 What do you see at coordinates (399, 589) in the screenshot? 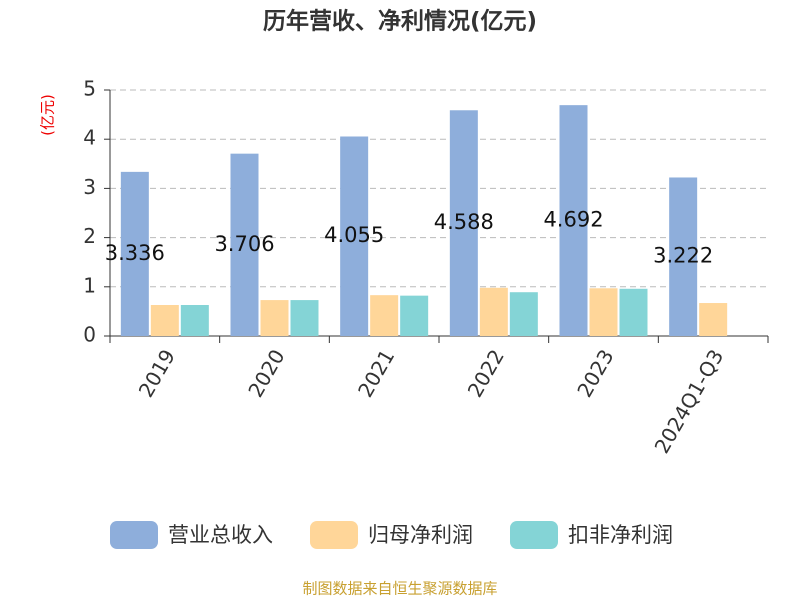
I see `source-note: 制图数据来自恒生聚源数据库` at bounding box center [399, 589].